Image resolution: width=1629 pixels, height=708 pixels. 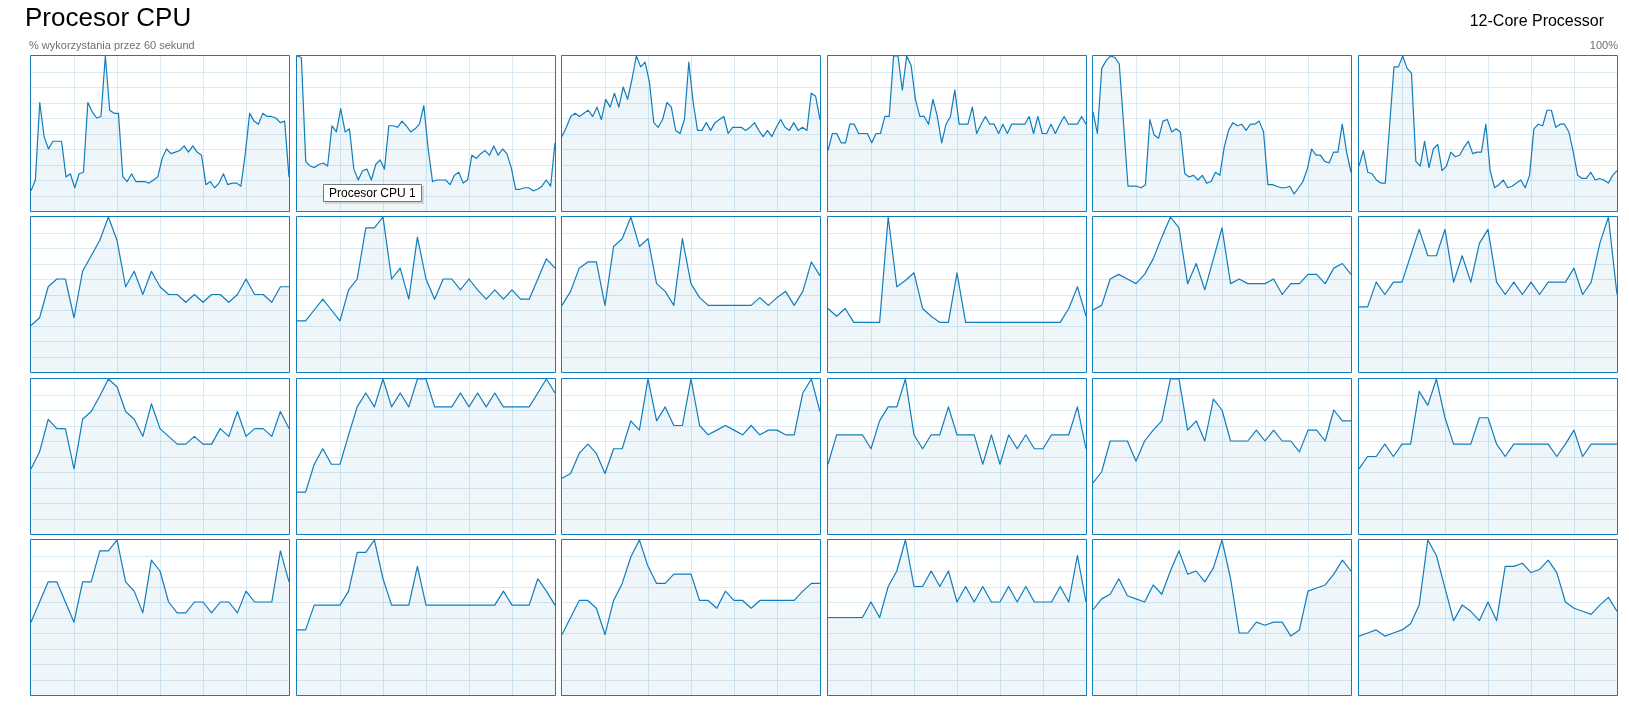 I want to click on annotation: Procesor CPU 1, so click(x=373, y=192).